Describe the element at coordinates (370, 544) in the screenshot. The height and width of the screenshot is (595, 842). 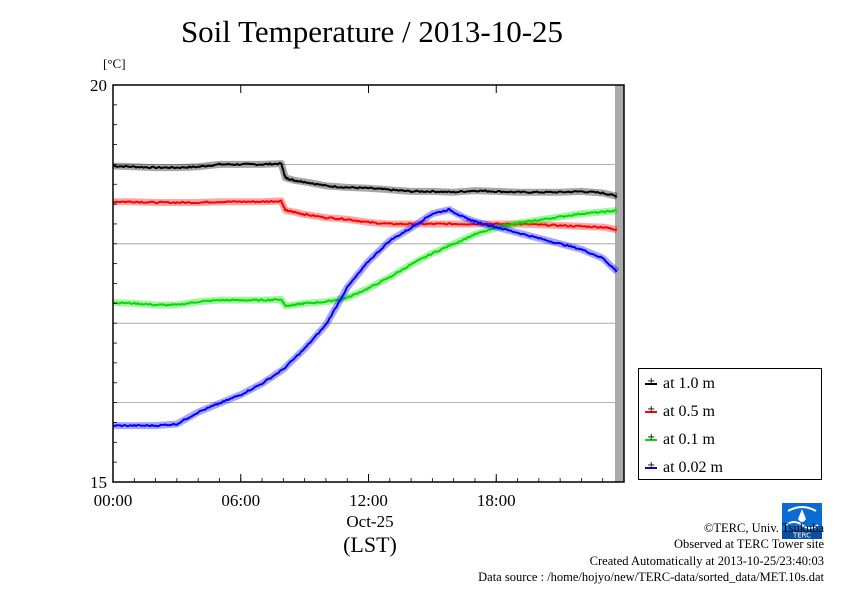
I see `x-axis-unit: (LST)` at that location.